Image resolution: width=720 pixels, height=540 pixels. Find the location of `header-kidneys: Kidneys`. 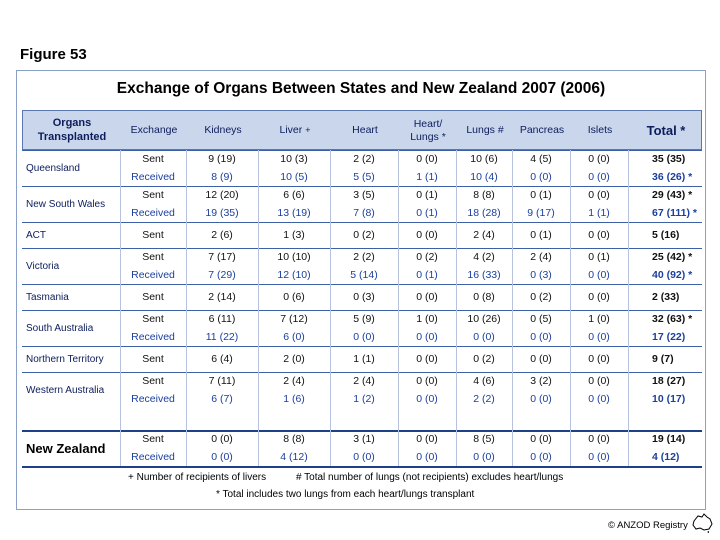

header-kidneys: Kidneys is located at coordinates (223, 130).